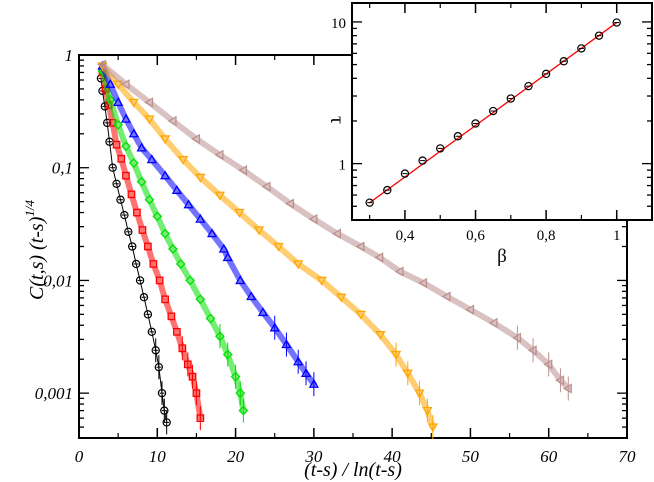  I want to click on main-y-axis-label-main: C(t,s) (t-s), so click(37, 258).